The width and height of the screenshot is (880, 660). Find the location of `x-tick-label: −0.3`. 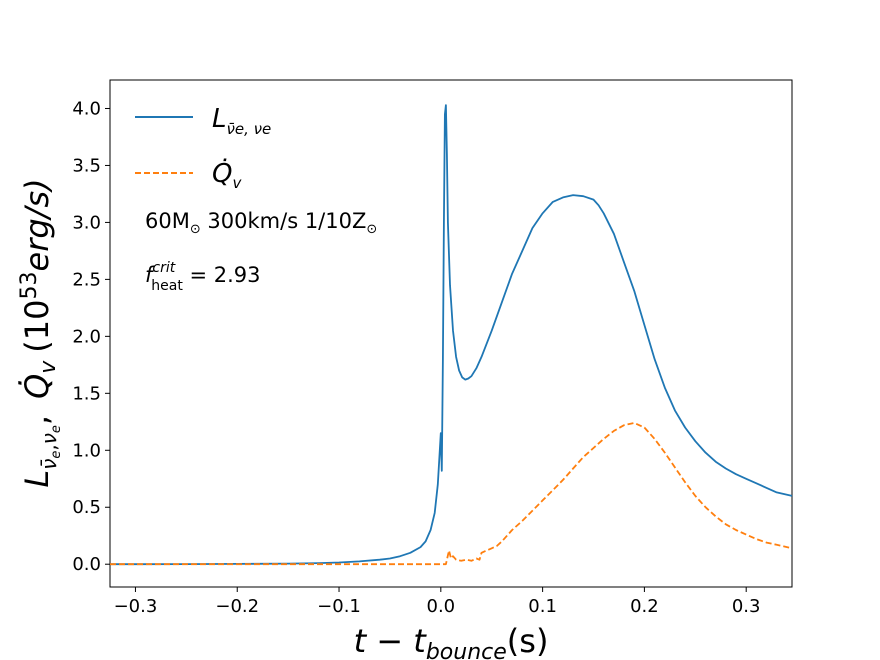

x-tick-label: −0.3 is located at coordinates (136, 606).